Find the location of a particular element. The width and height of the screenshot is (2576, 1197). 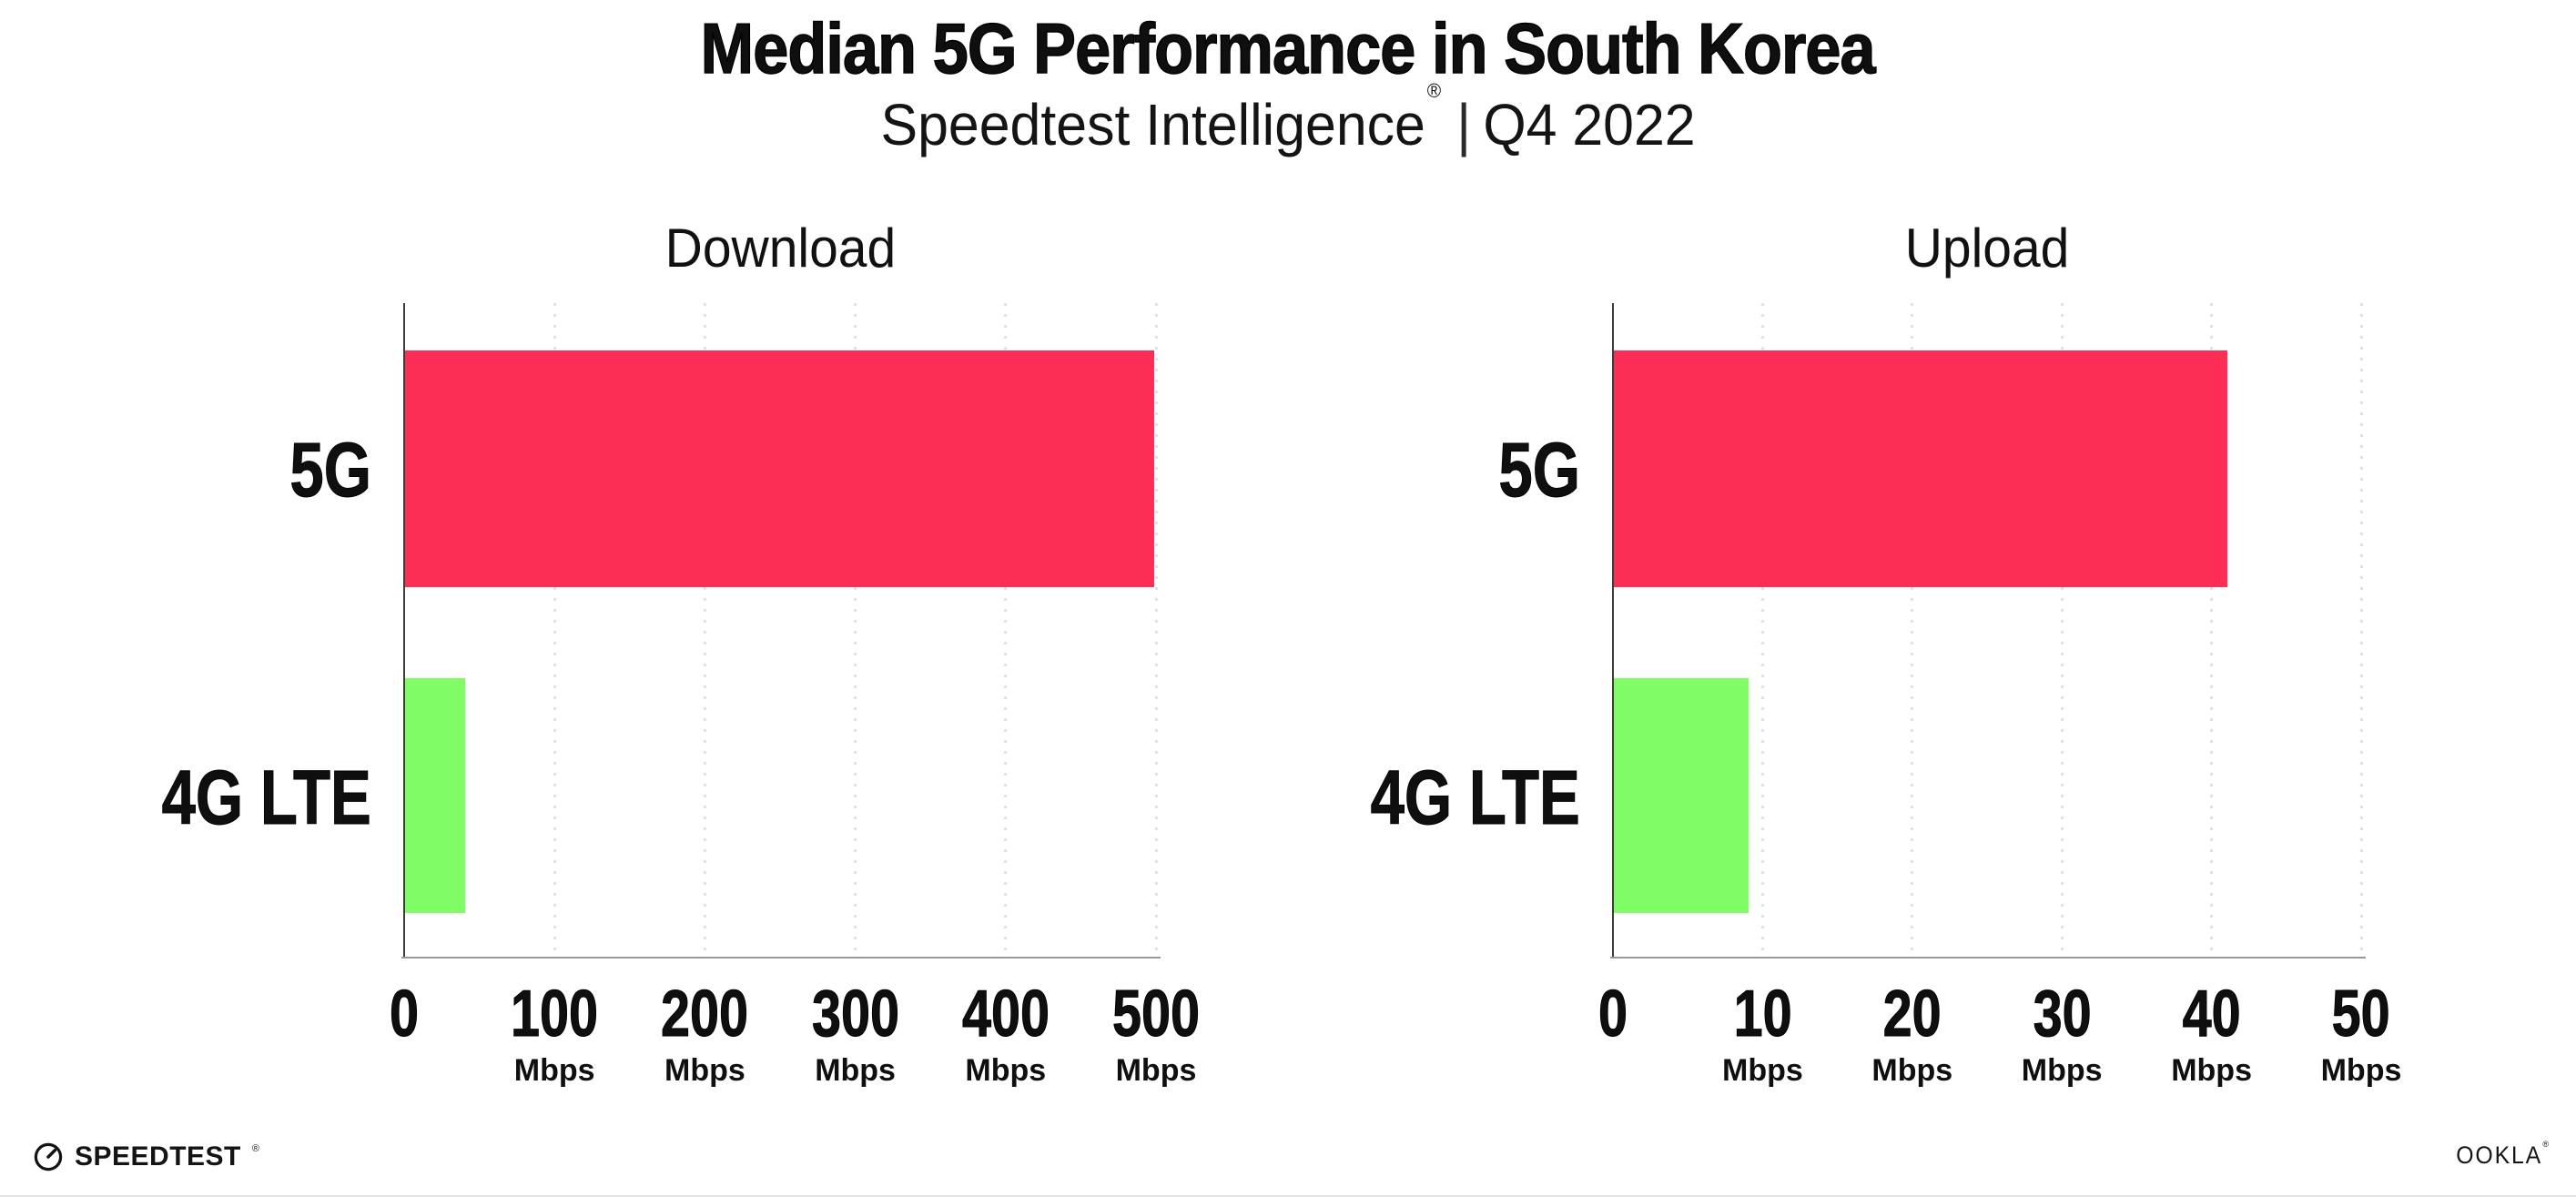

x-tick-value-line: 20 is located at coordinates (1911, 1014).